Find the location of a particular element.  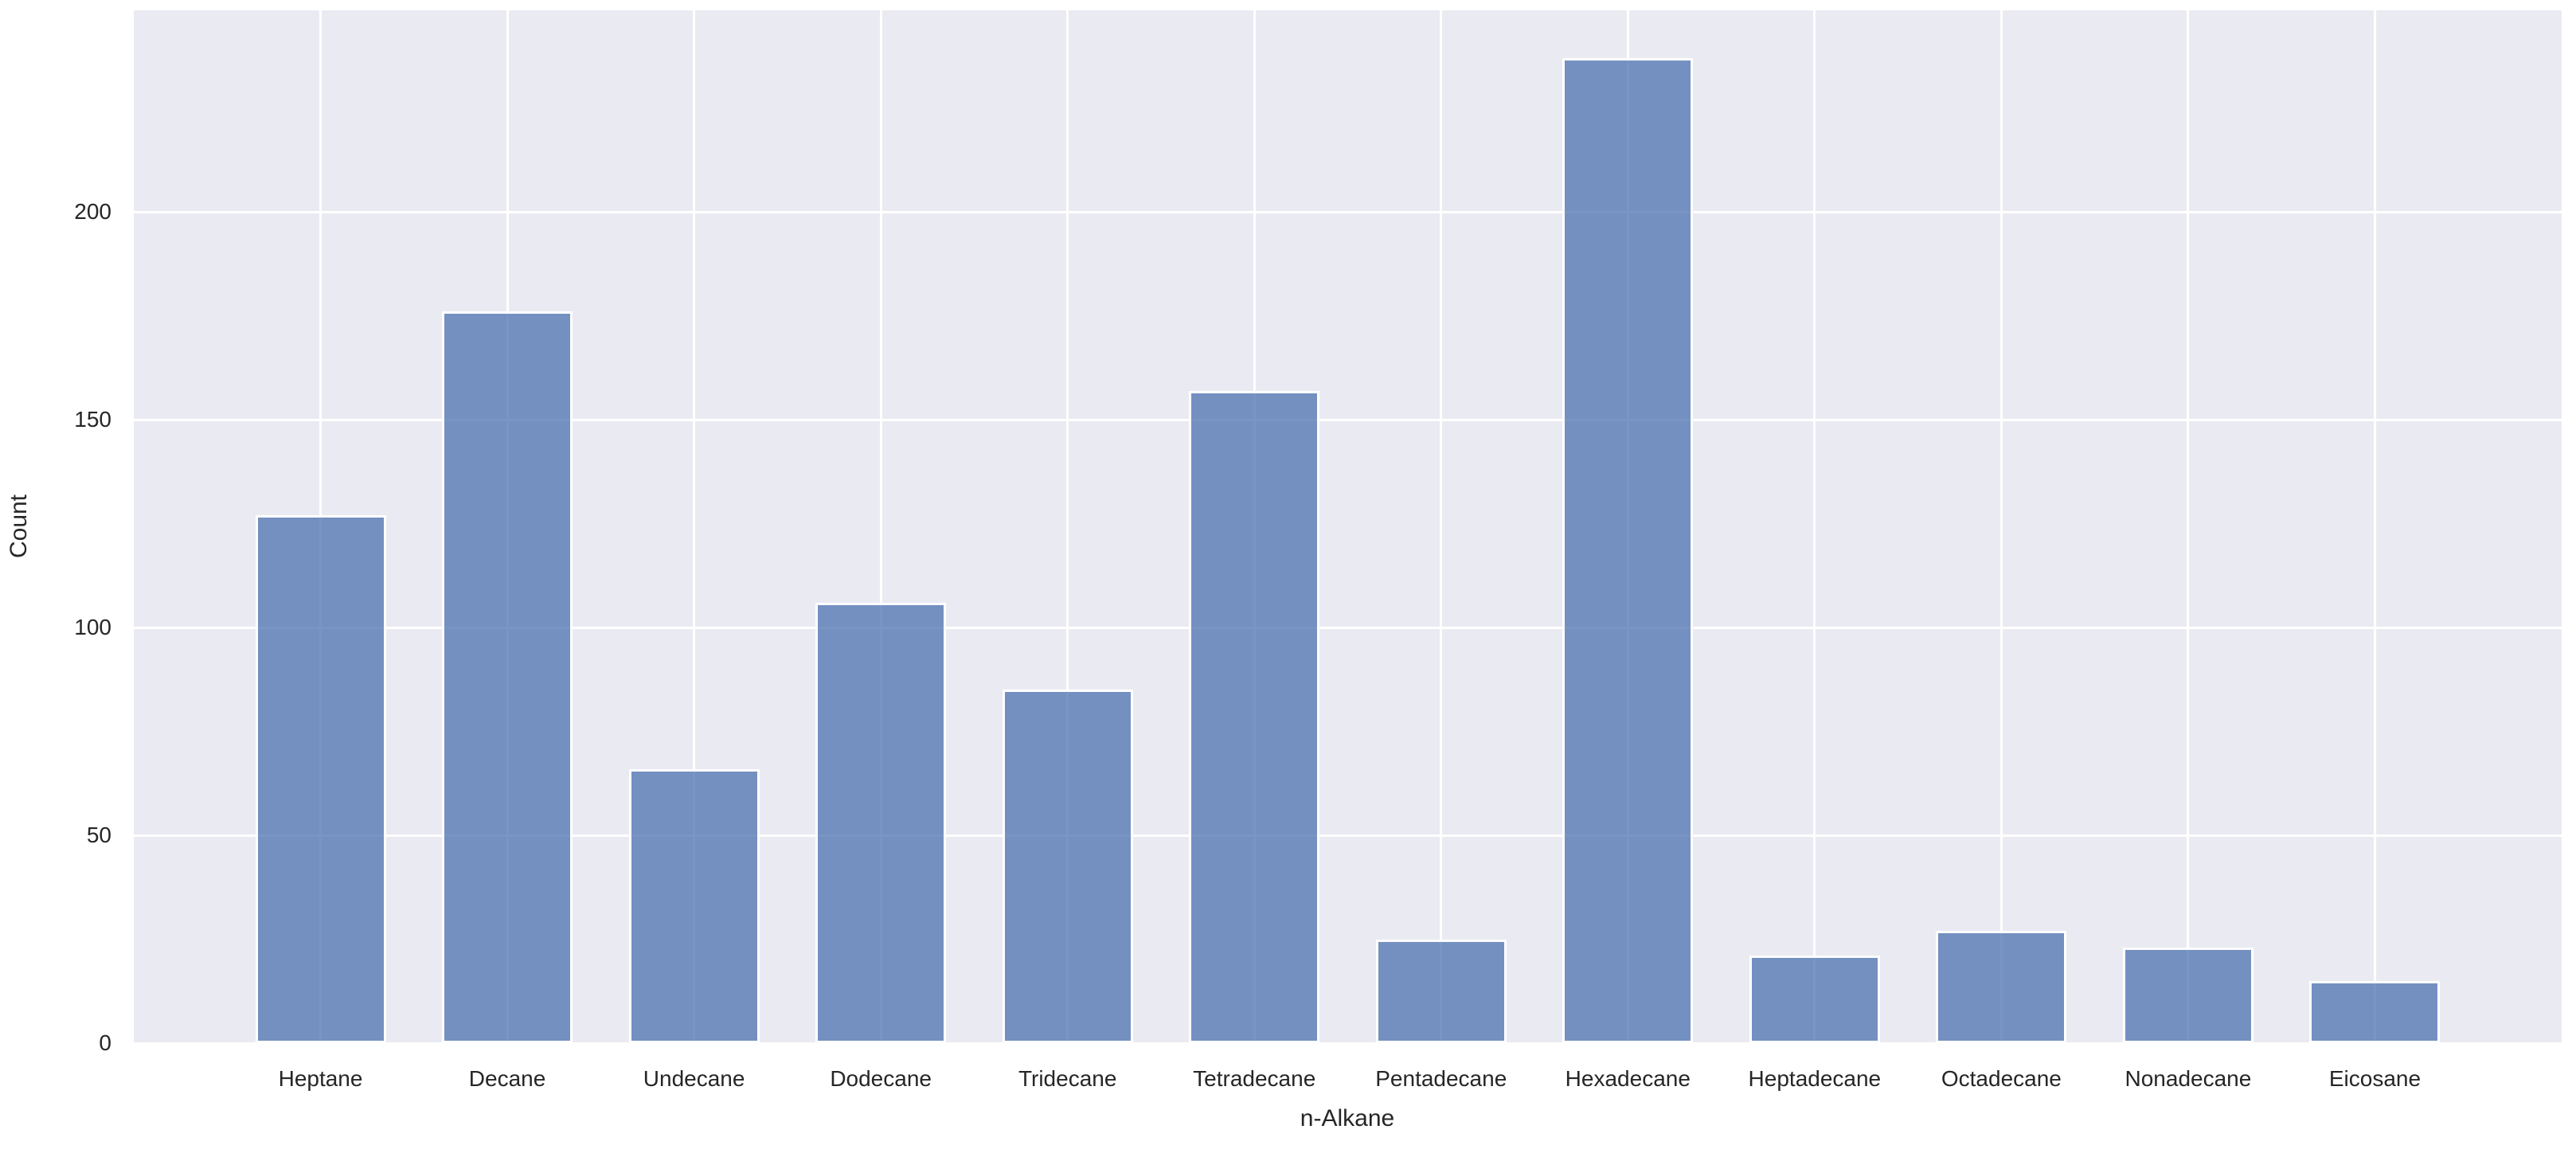

x-tick-label-octadecane: Octadecane is located at coordinates (2002, 1078).